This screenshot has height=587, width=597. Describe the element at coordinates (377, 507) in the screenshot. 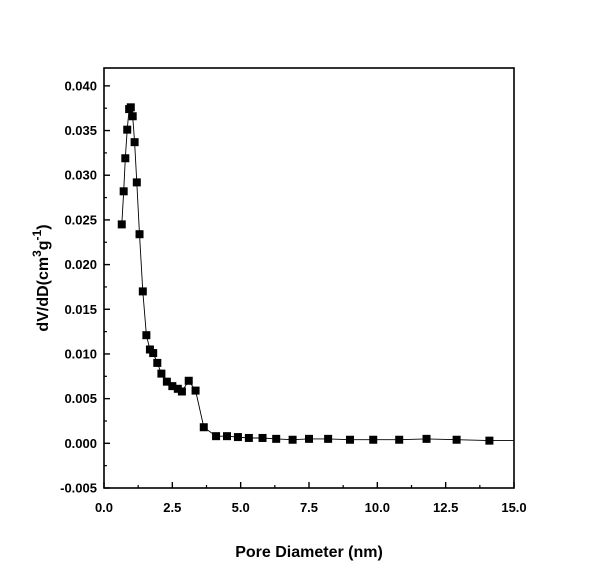

I see `x-tick-label: 10.0` at that location.